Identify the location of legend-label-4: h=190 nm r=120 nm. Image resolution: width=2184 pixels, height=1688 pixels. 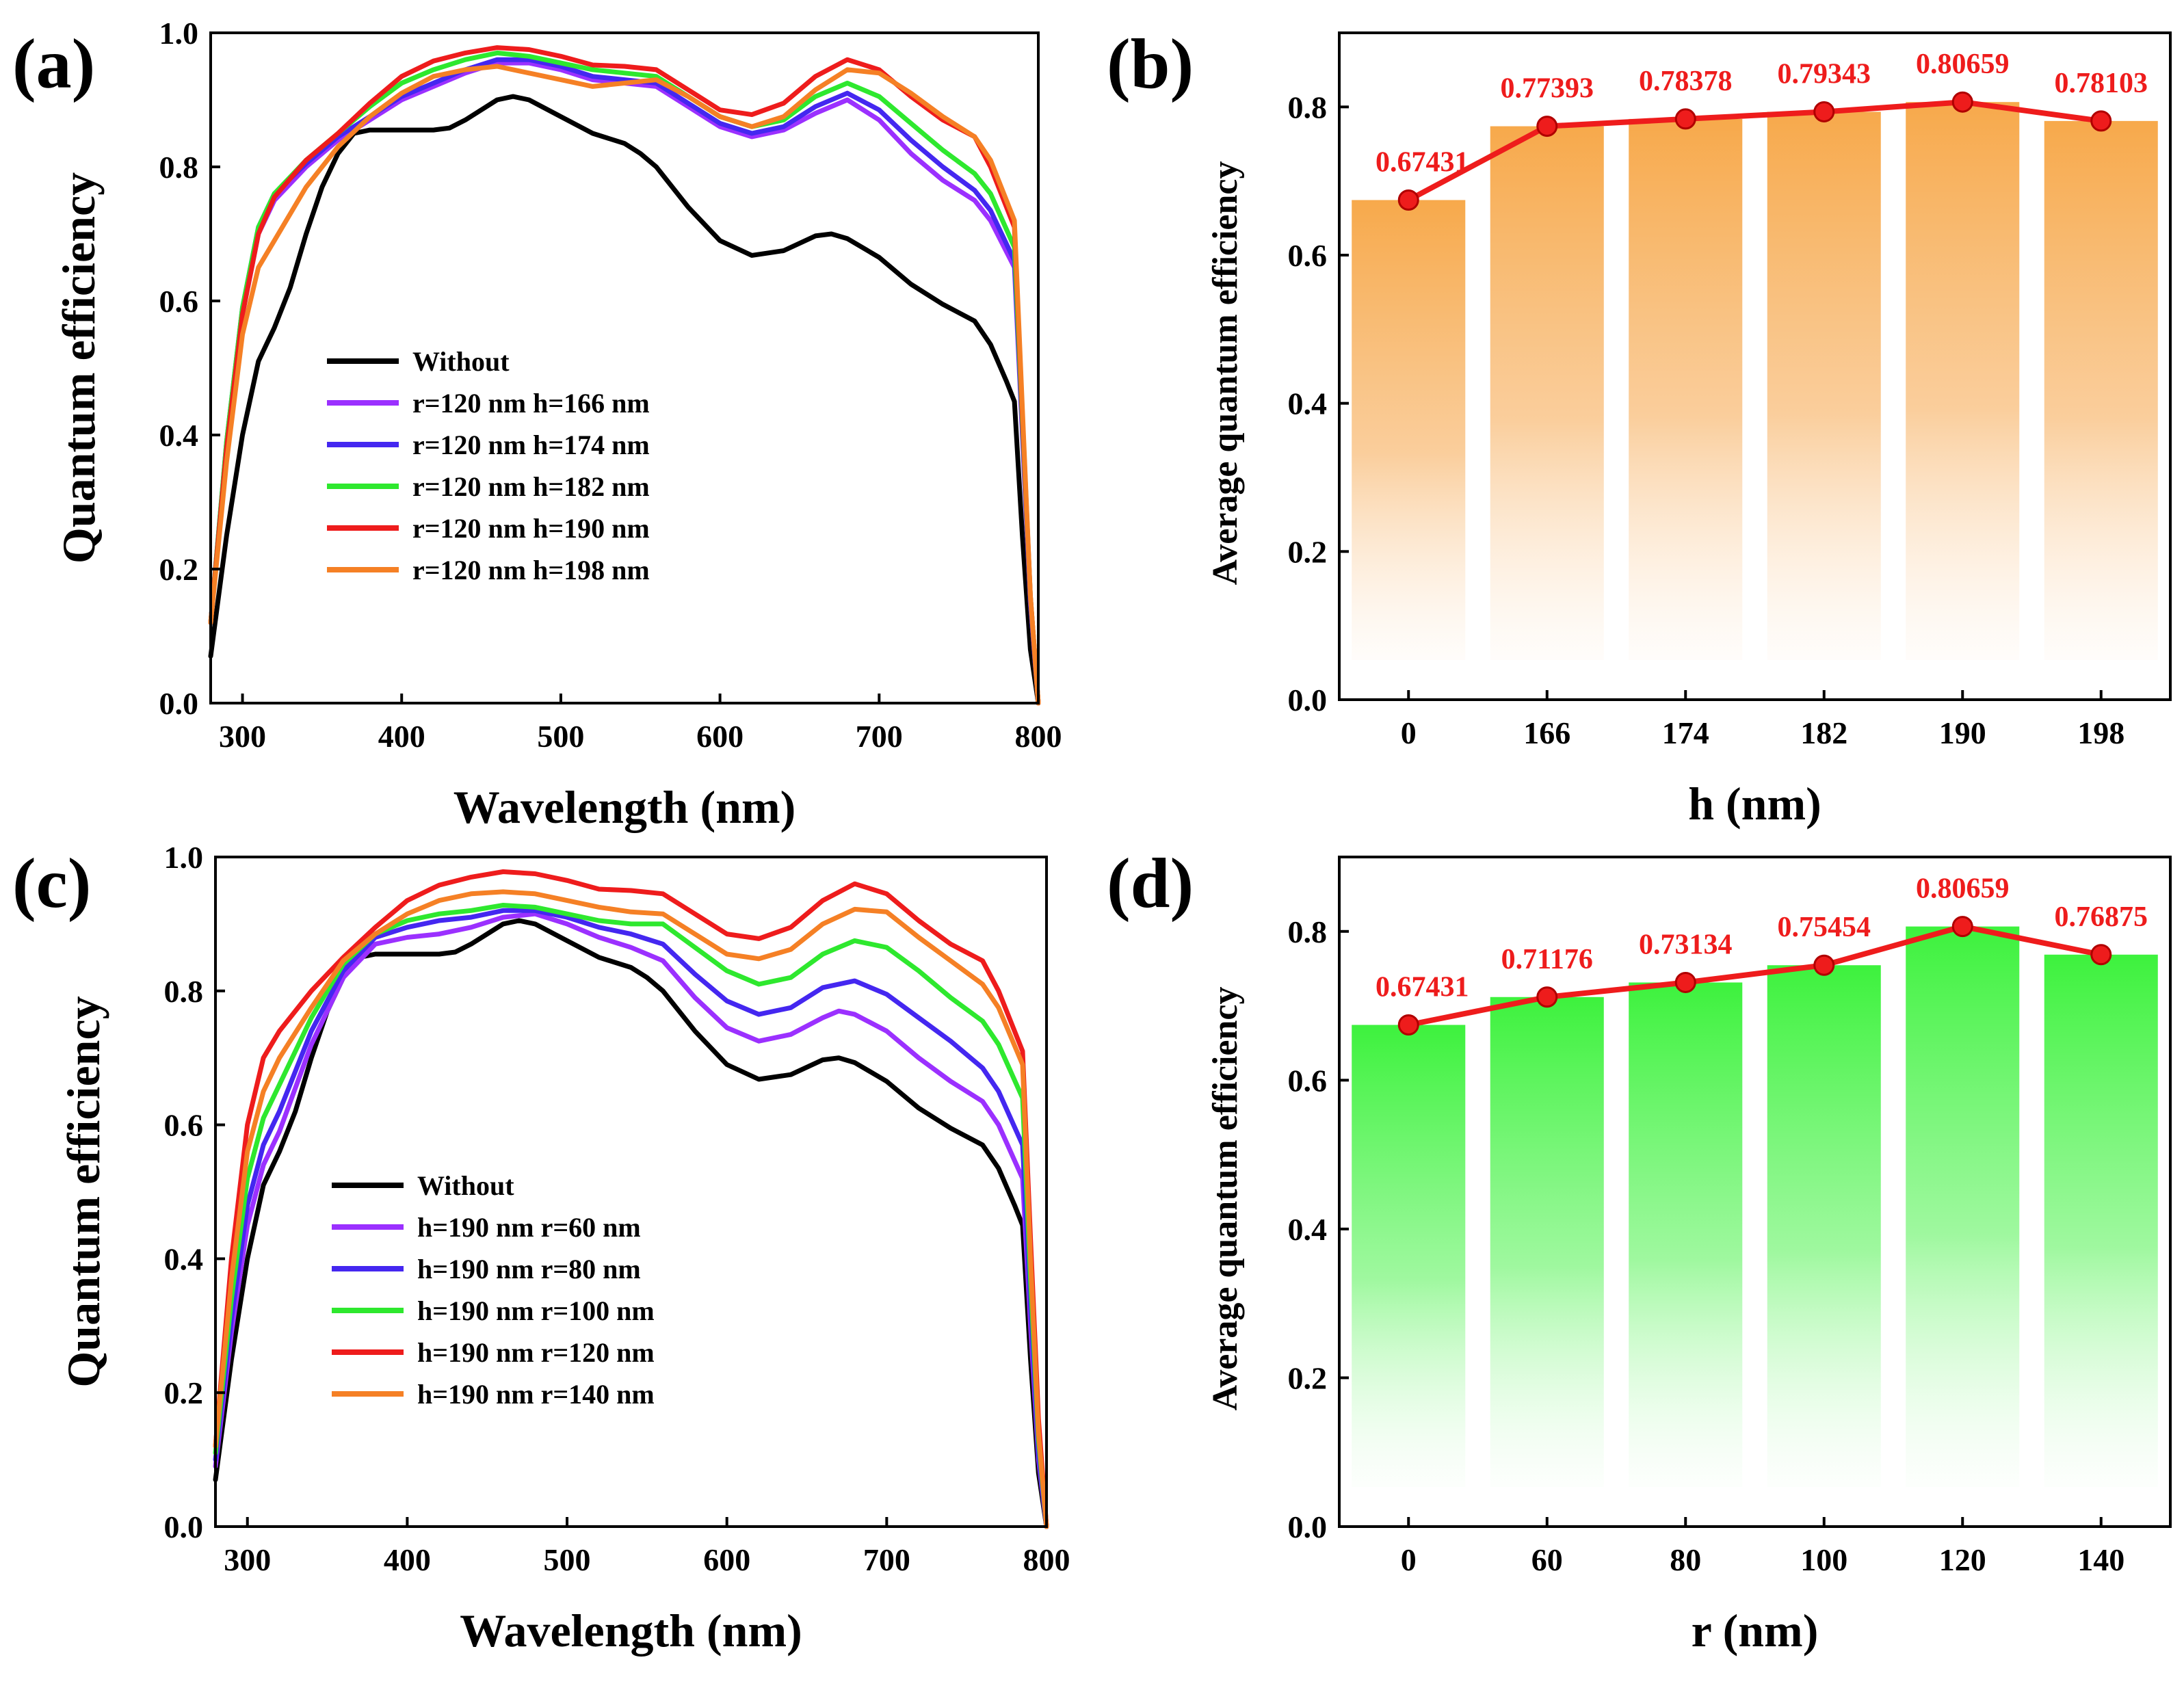
(536, 1352).